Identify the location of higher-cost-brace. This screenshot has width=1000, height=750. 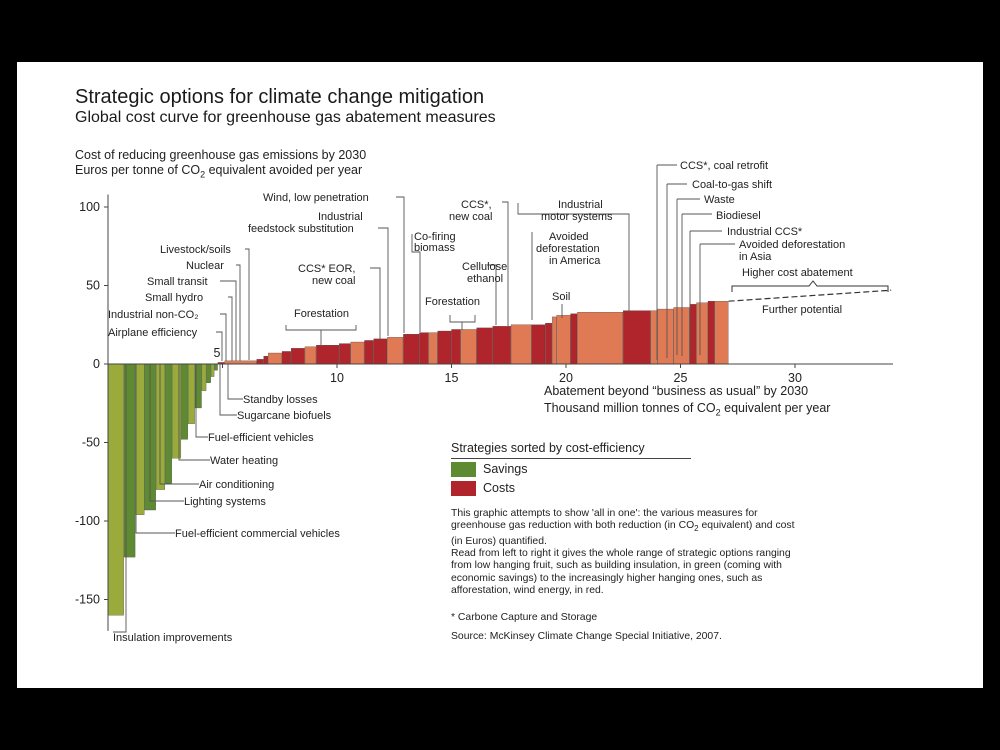
(810, 286).